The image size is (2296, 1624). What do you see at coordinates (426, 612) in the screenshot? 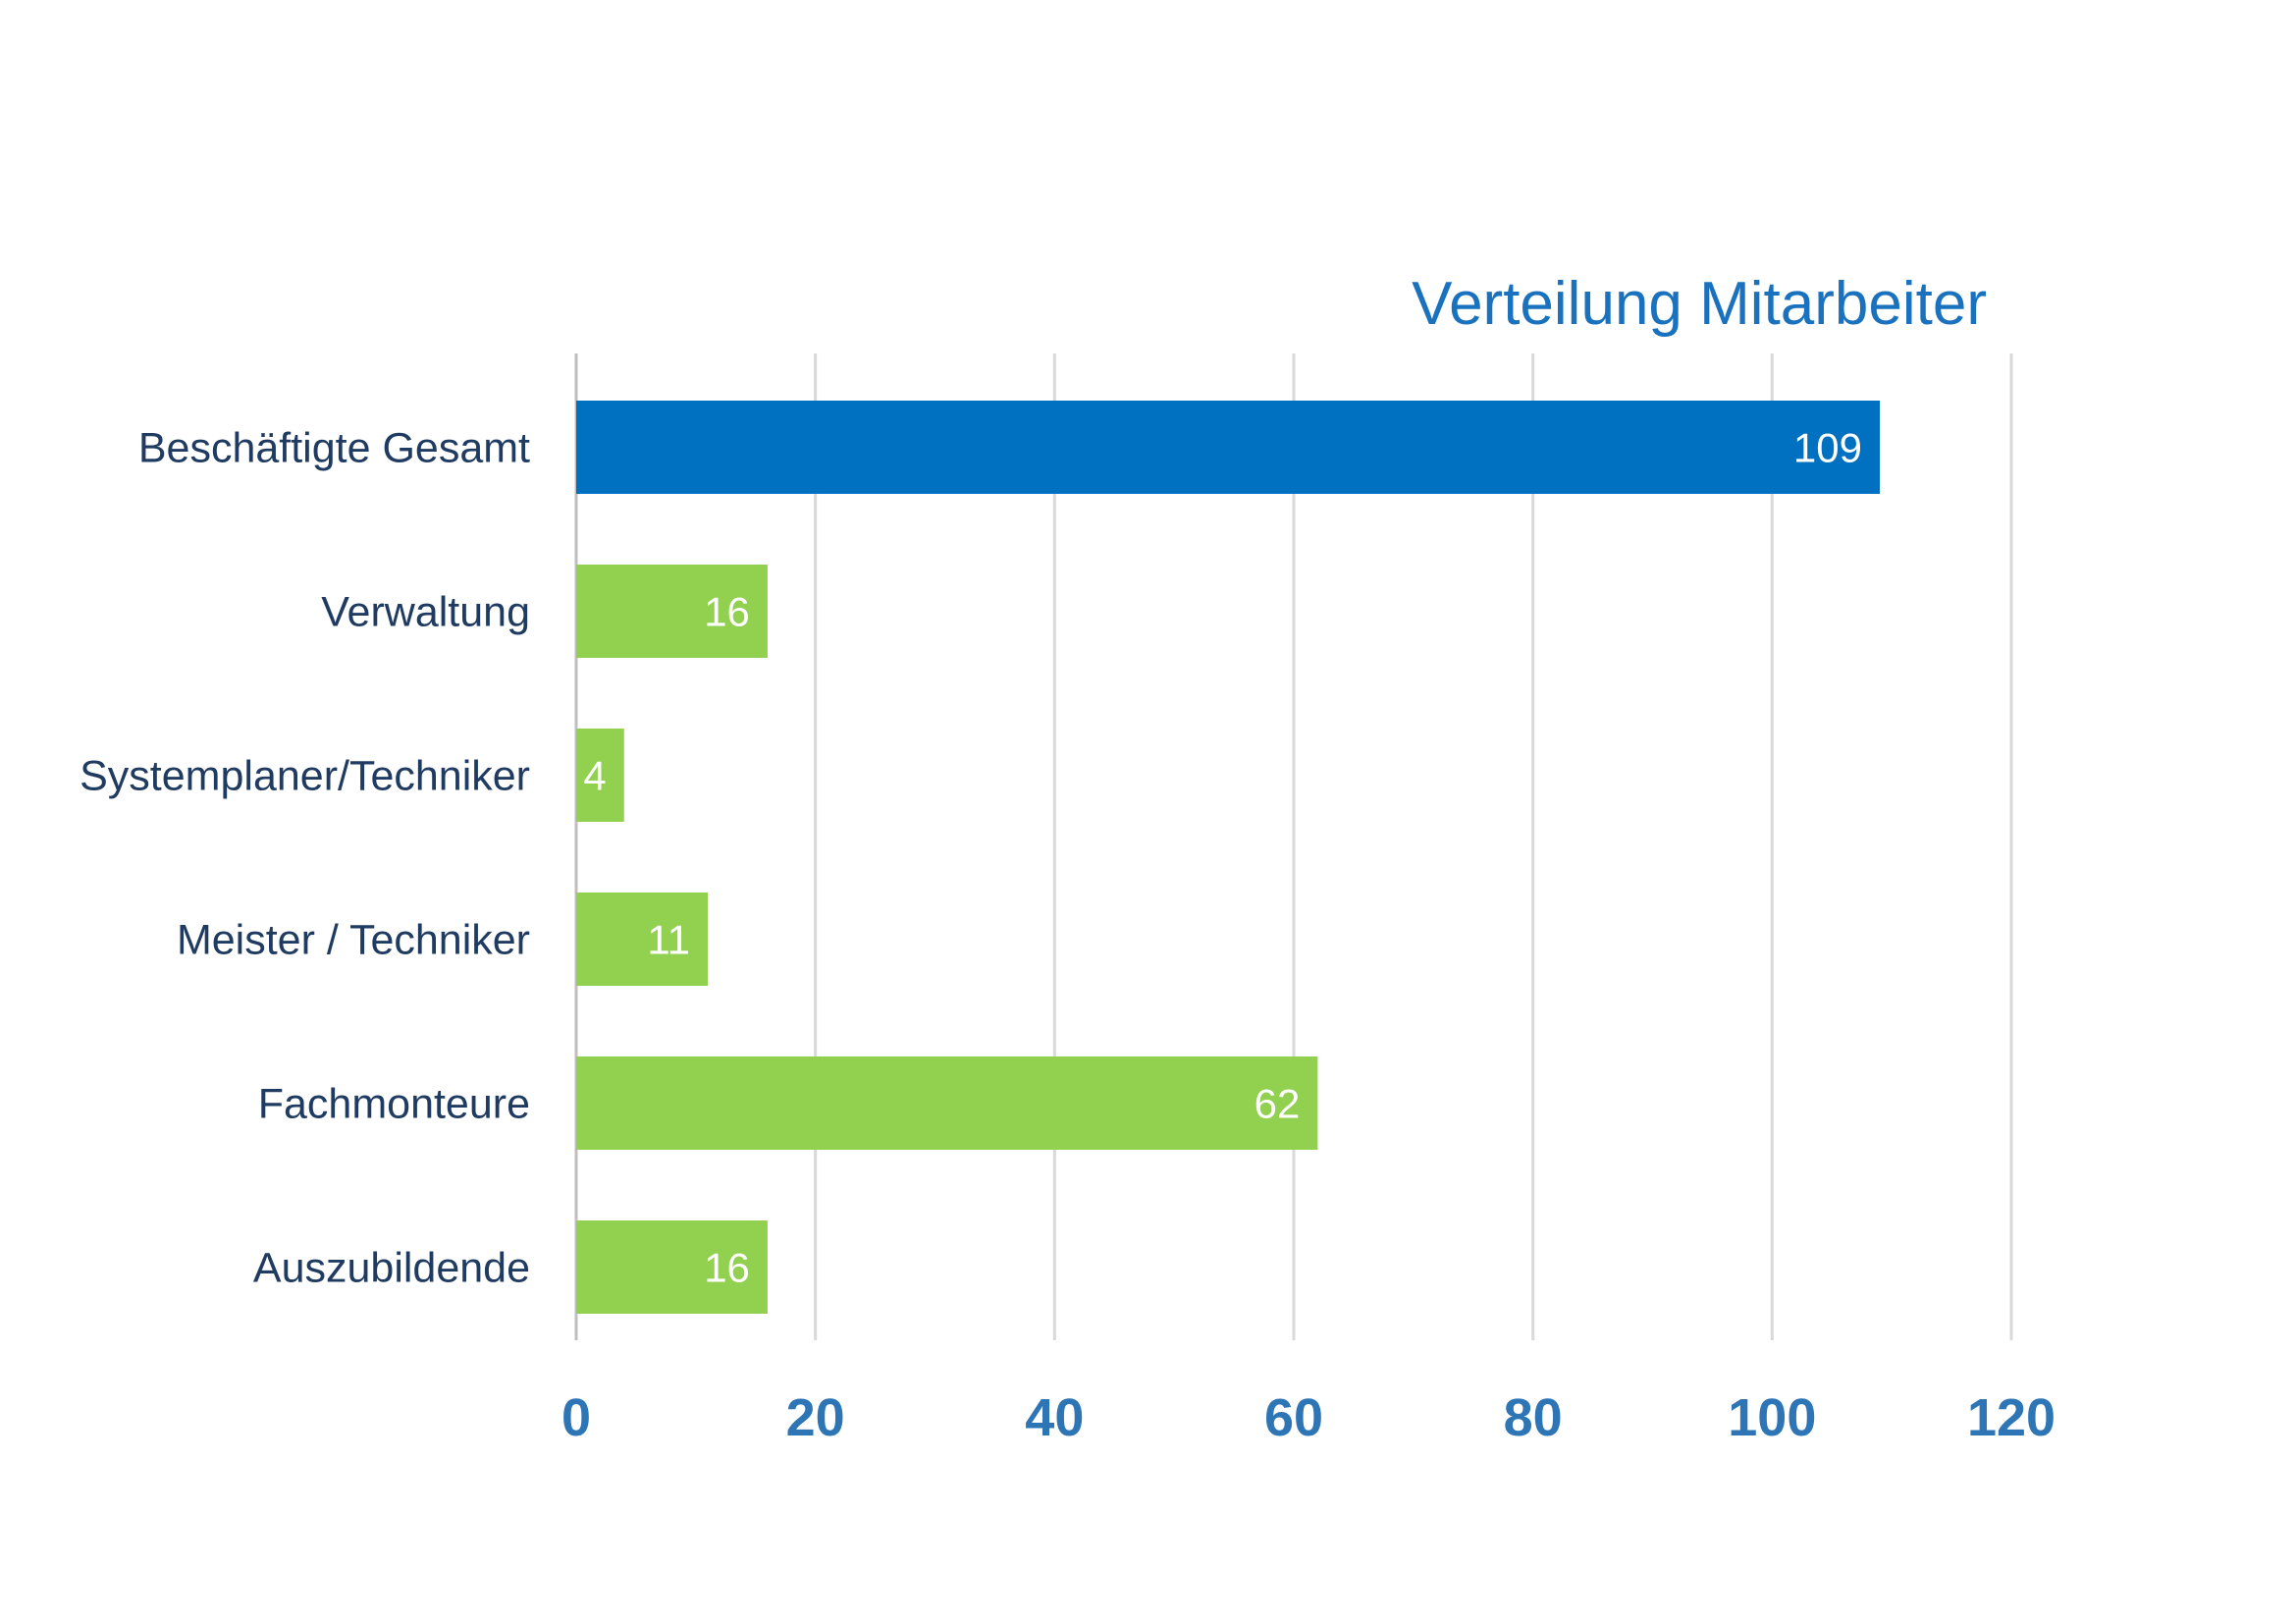
I see `category-label-2: Verwaltung` at bounding box center [426, 612].